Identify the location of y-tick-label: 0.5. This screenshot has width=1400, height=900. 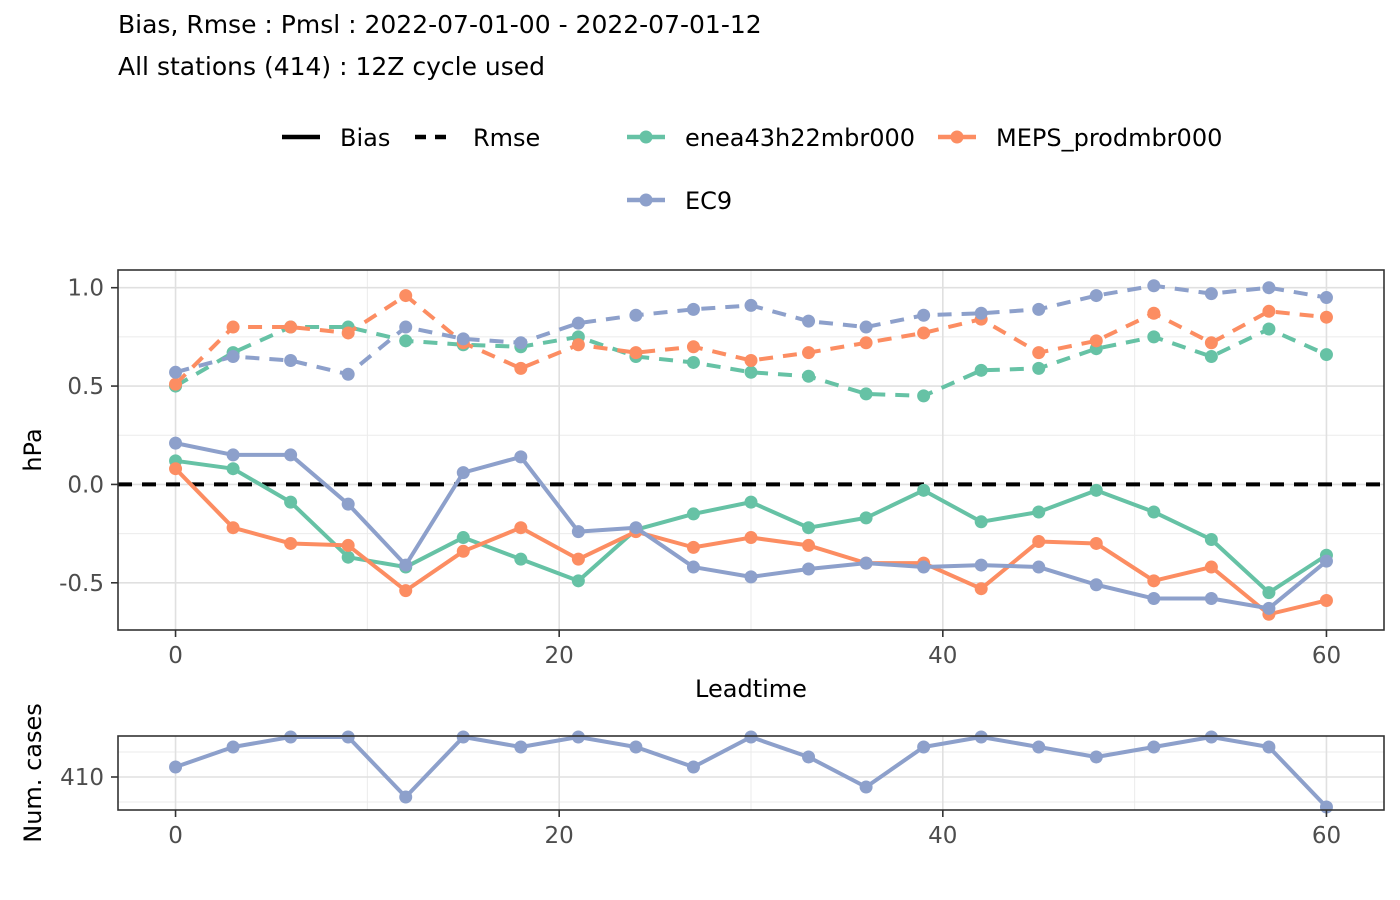
(85, 387).